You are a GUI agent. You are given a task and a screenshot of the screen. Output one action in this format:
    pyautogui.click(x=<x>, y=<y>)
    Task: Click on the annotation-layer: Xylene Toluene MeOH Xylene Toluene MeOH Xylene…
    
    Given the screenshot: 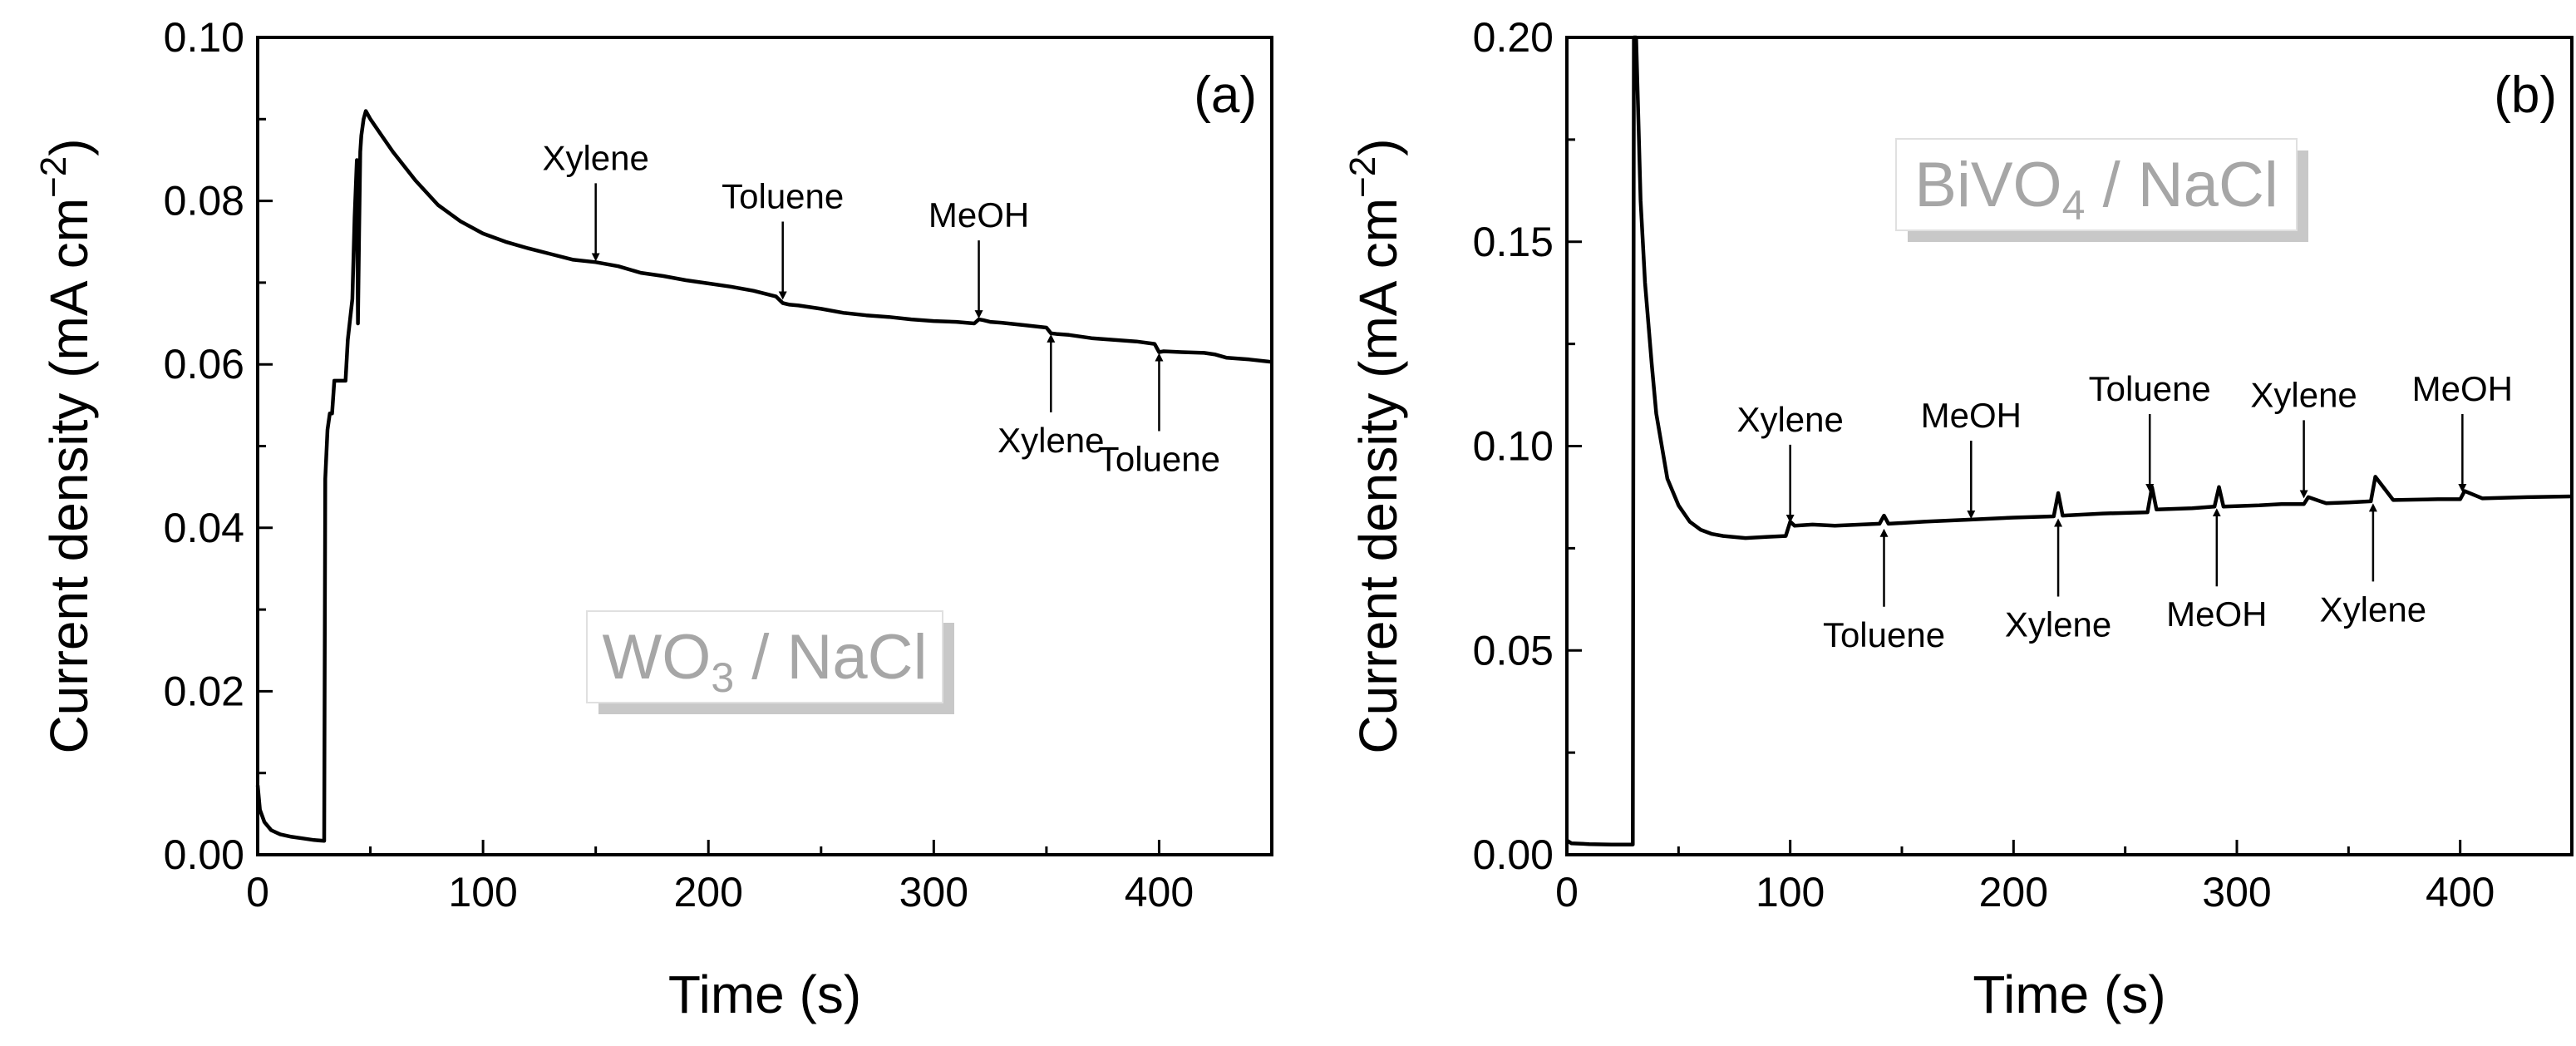 What is the action you would take?
    pyautogui.click(x=2124, y=511)
    